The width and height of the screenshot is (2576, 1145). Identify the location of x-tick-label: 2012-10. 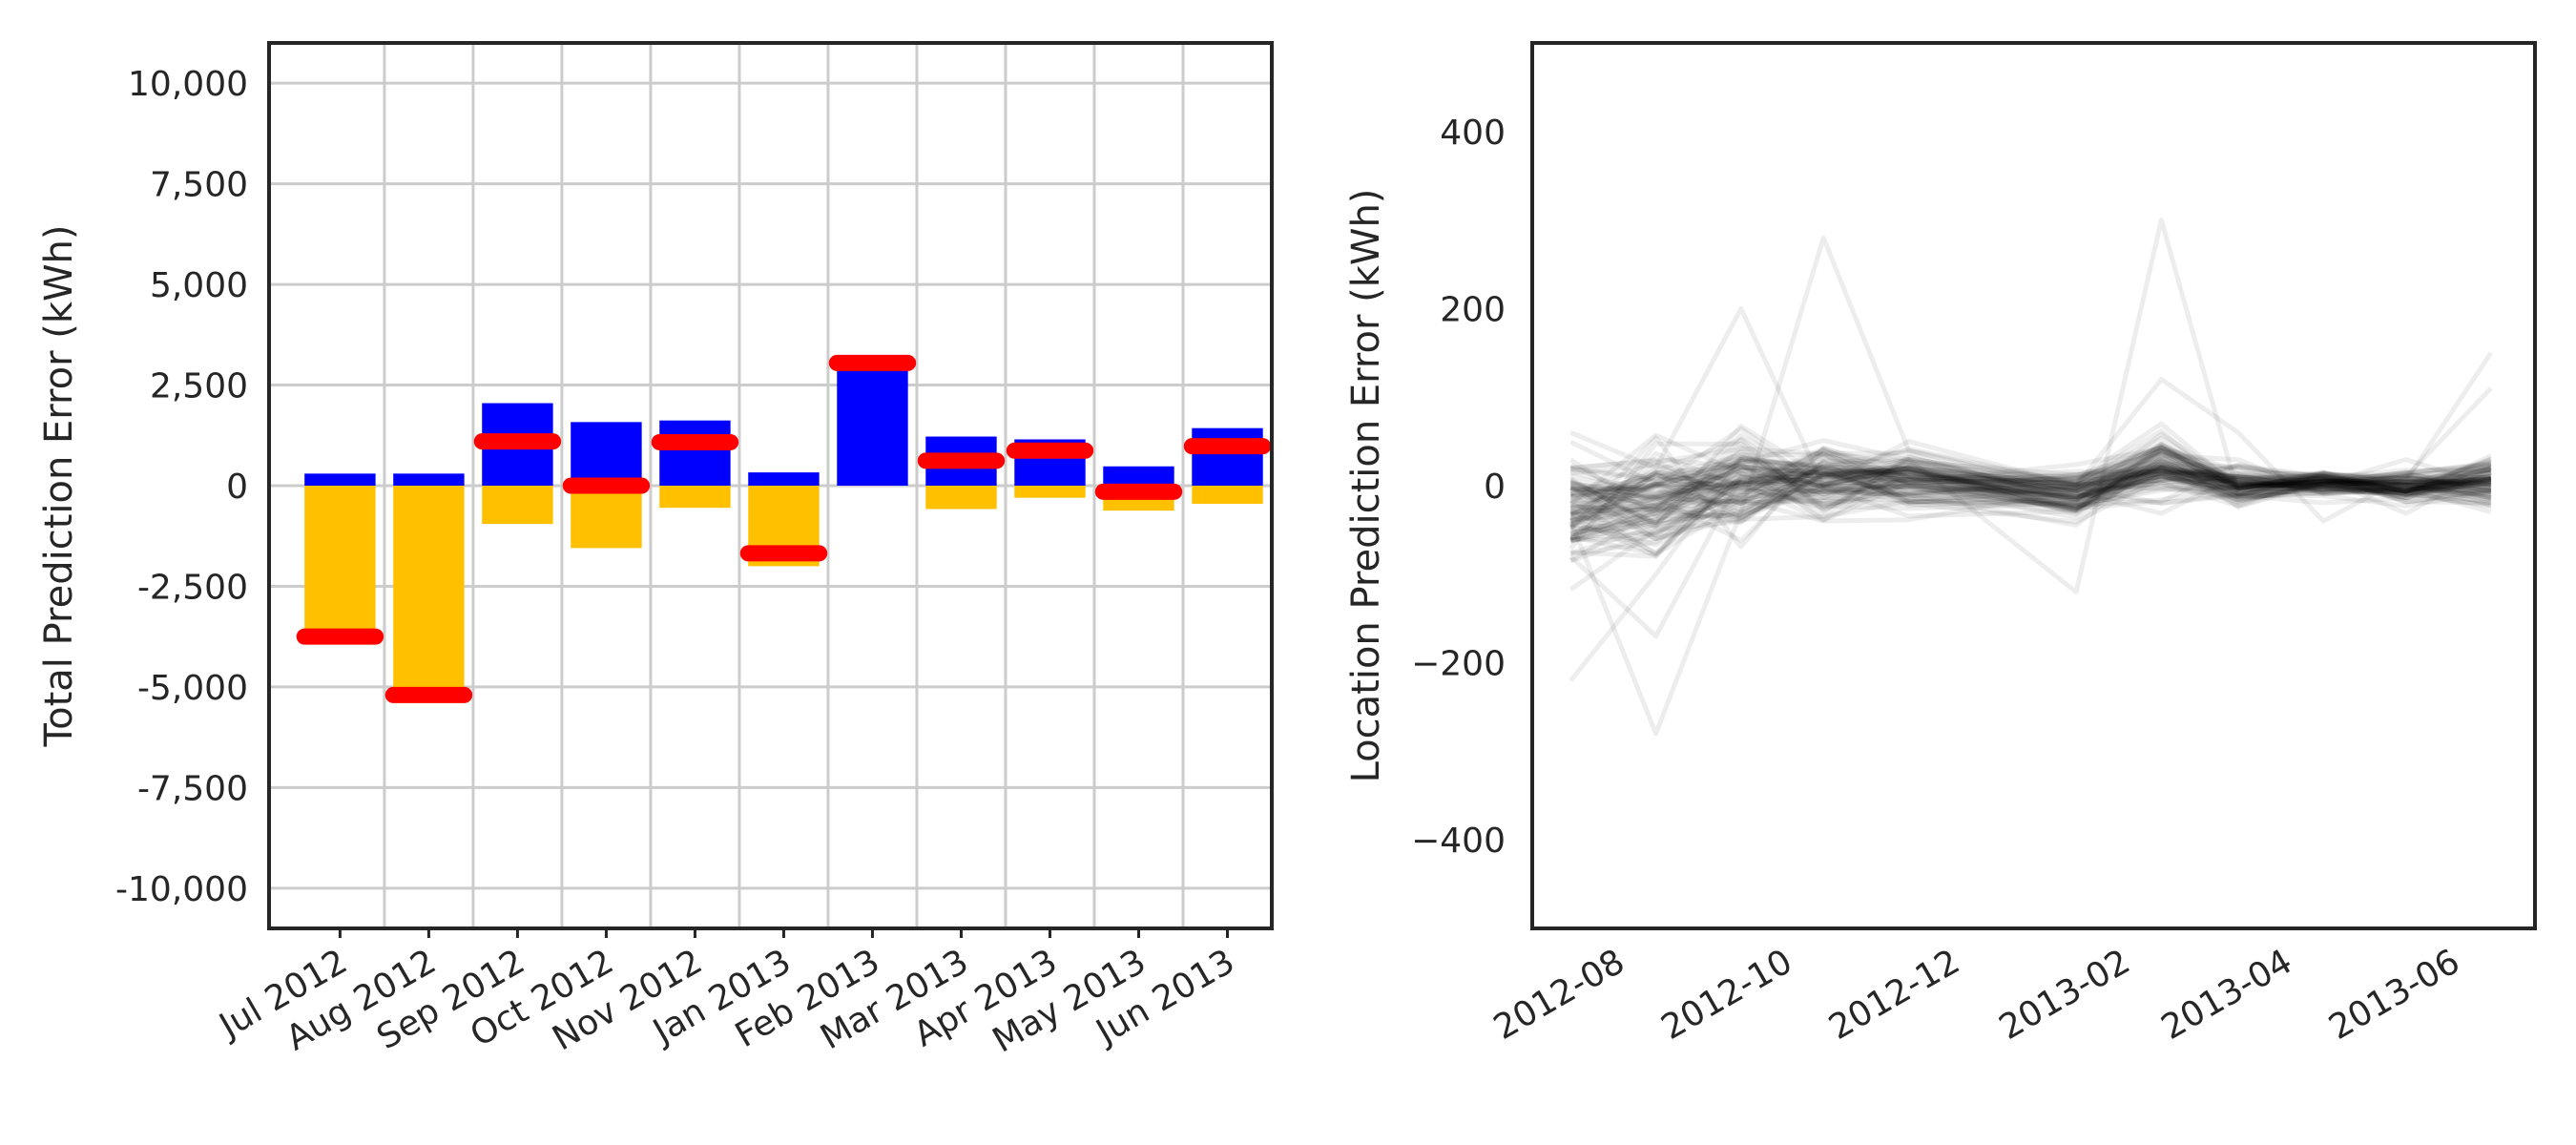
(1727, 995).